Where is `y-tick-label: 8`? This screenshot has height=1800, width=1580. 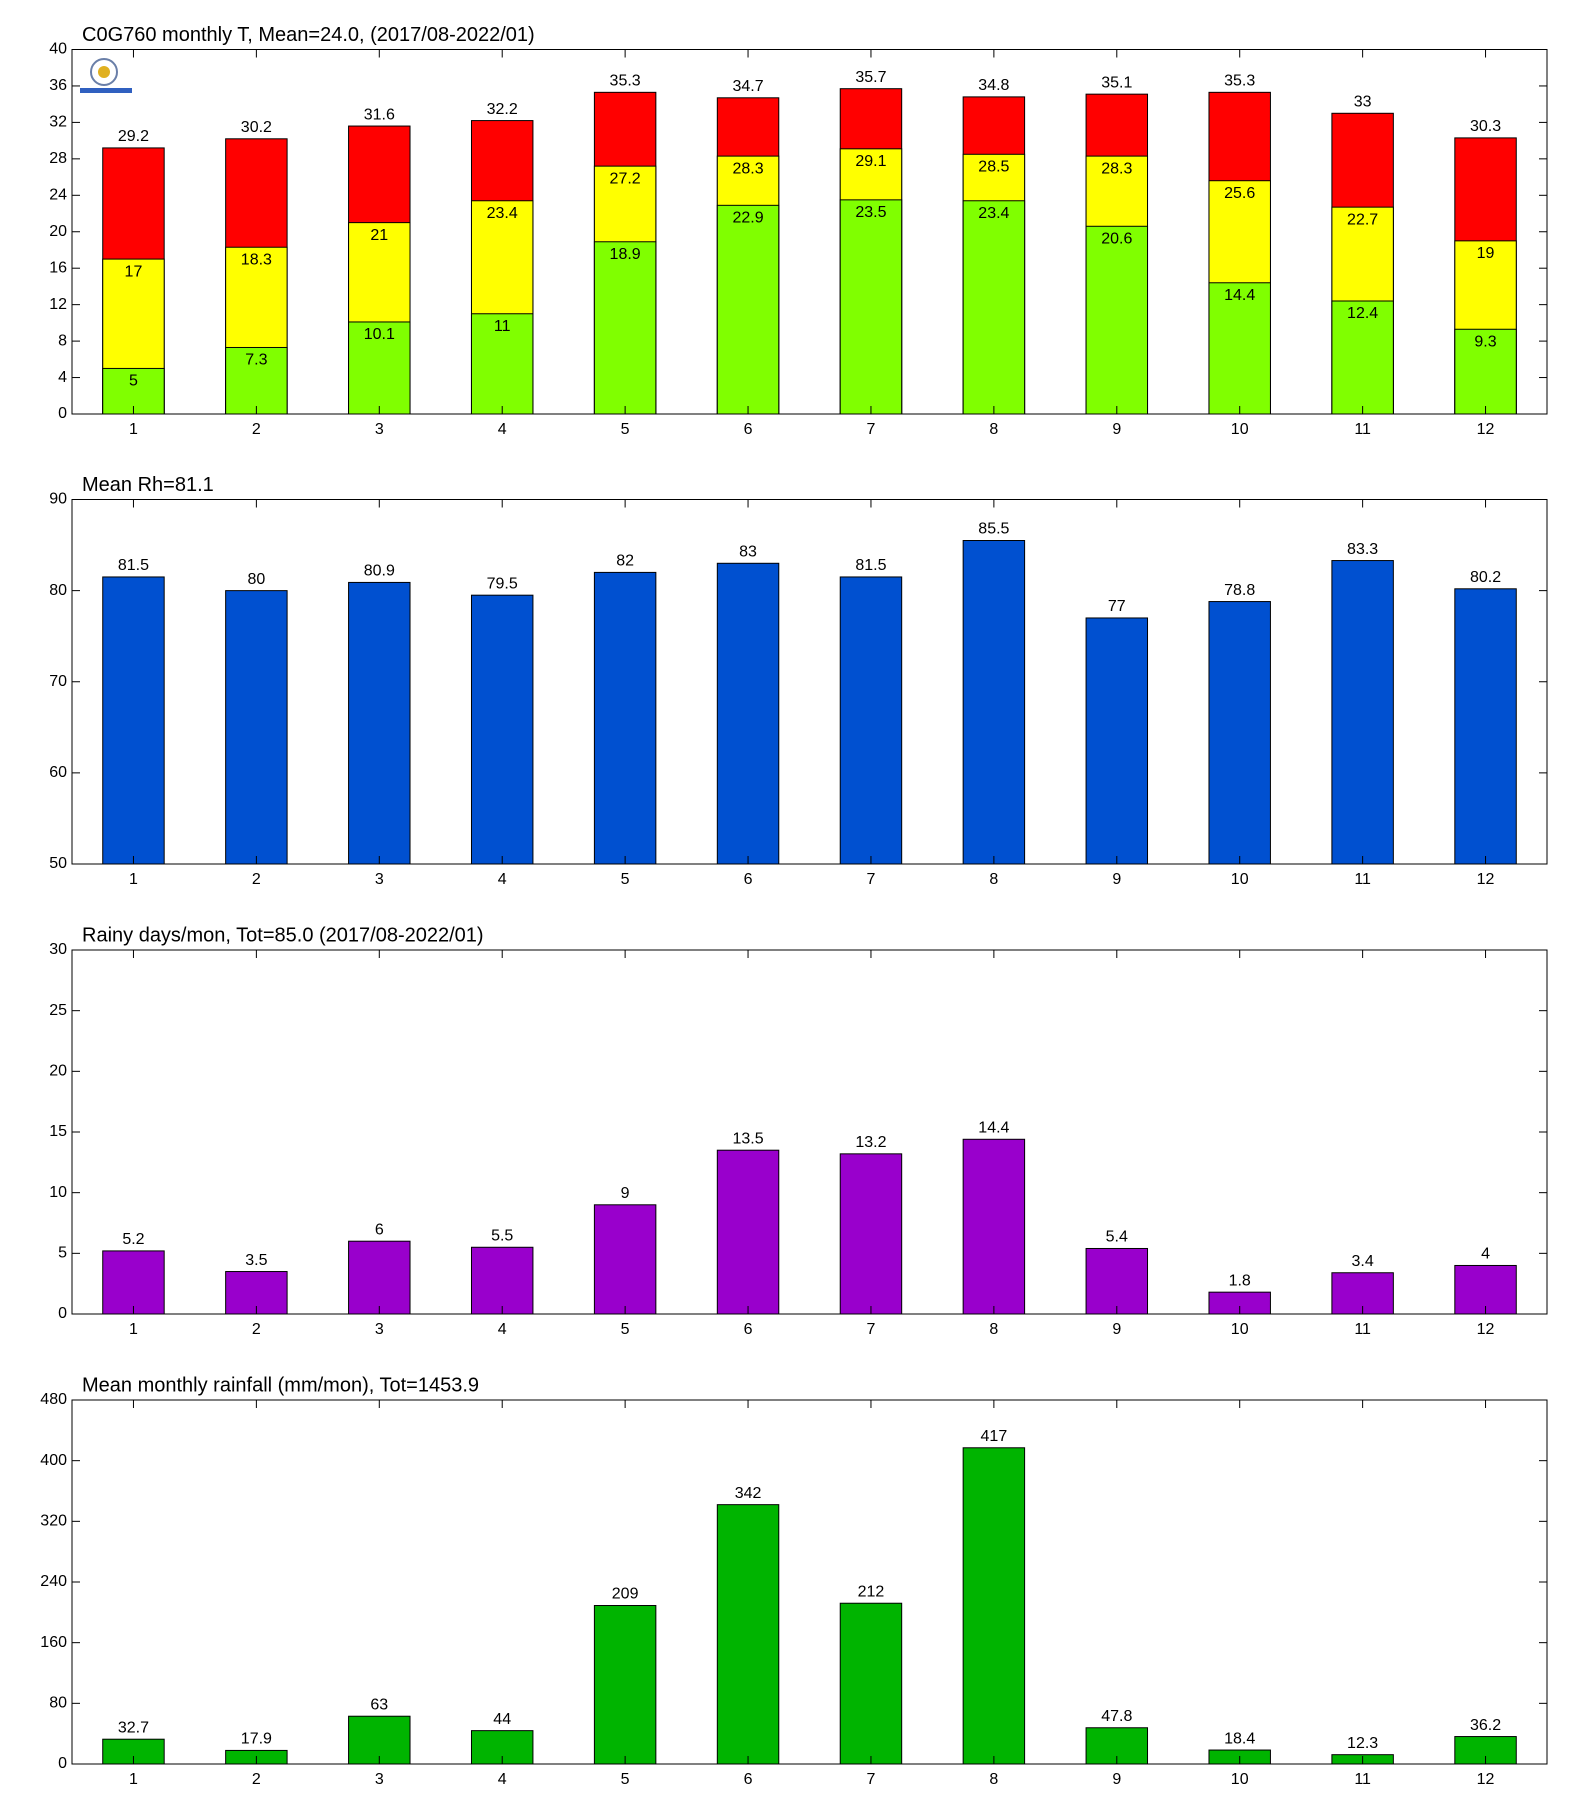 y-tick-label: 8 is located at coordinates (62, 340).